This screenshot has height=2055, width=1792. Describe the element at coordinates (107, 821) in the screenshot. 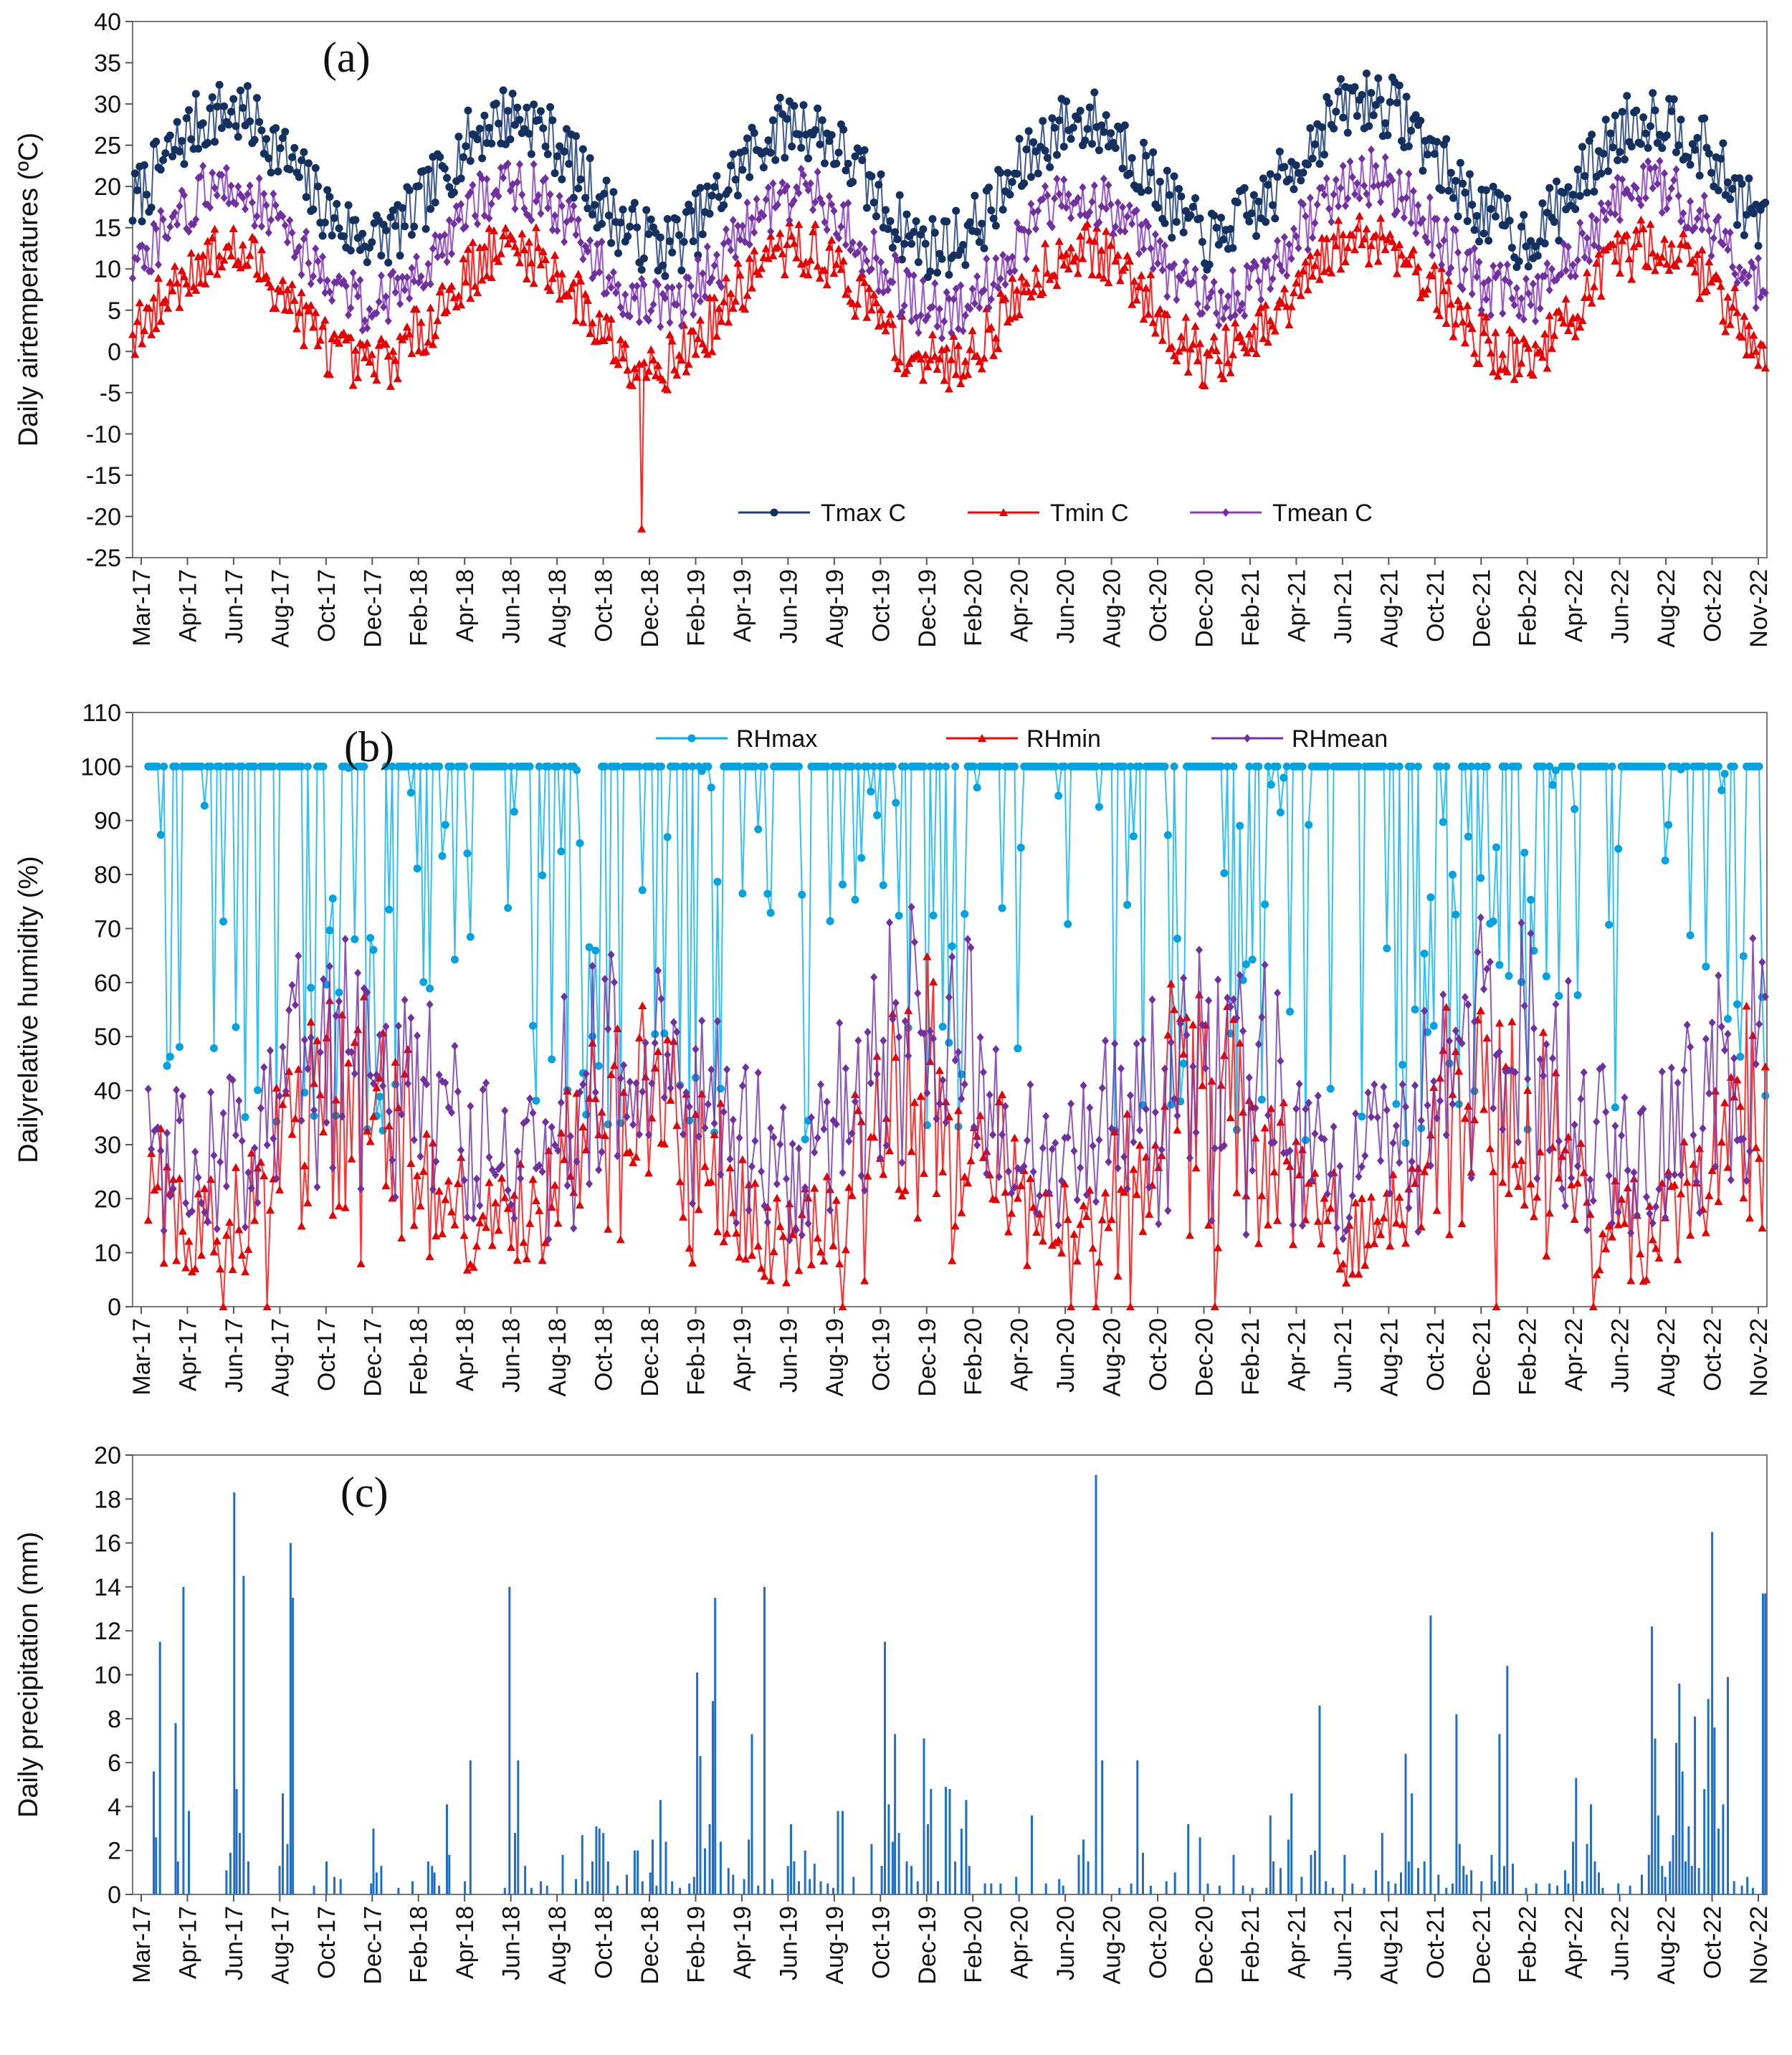

I see `y-tick-label: 90` at that location.